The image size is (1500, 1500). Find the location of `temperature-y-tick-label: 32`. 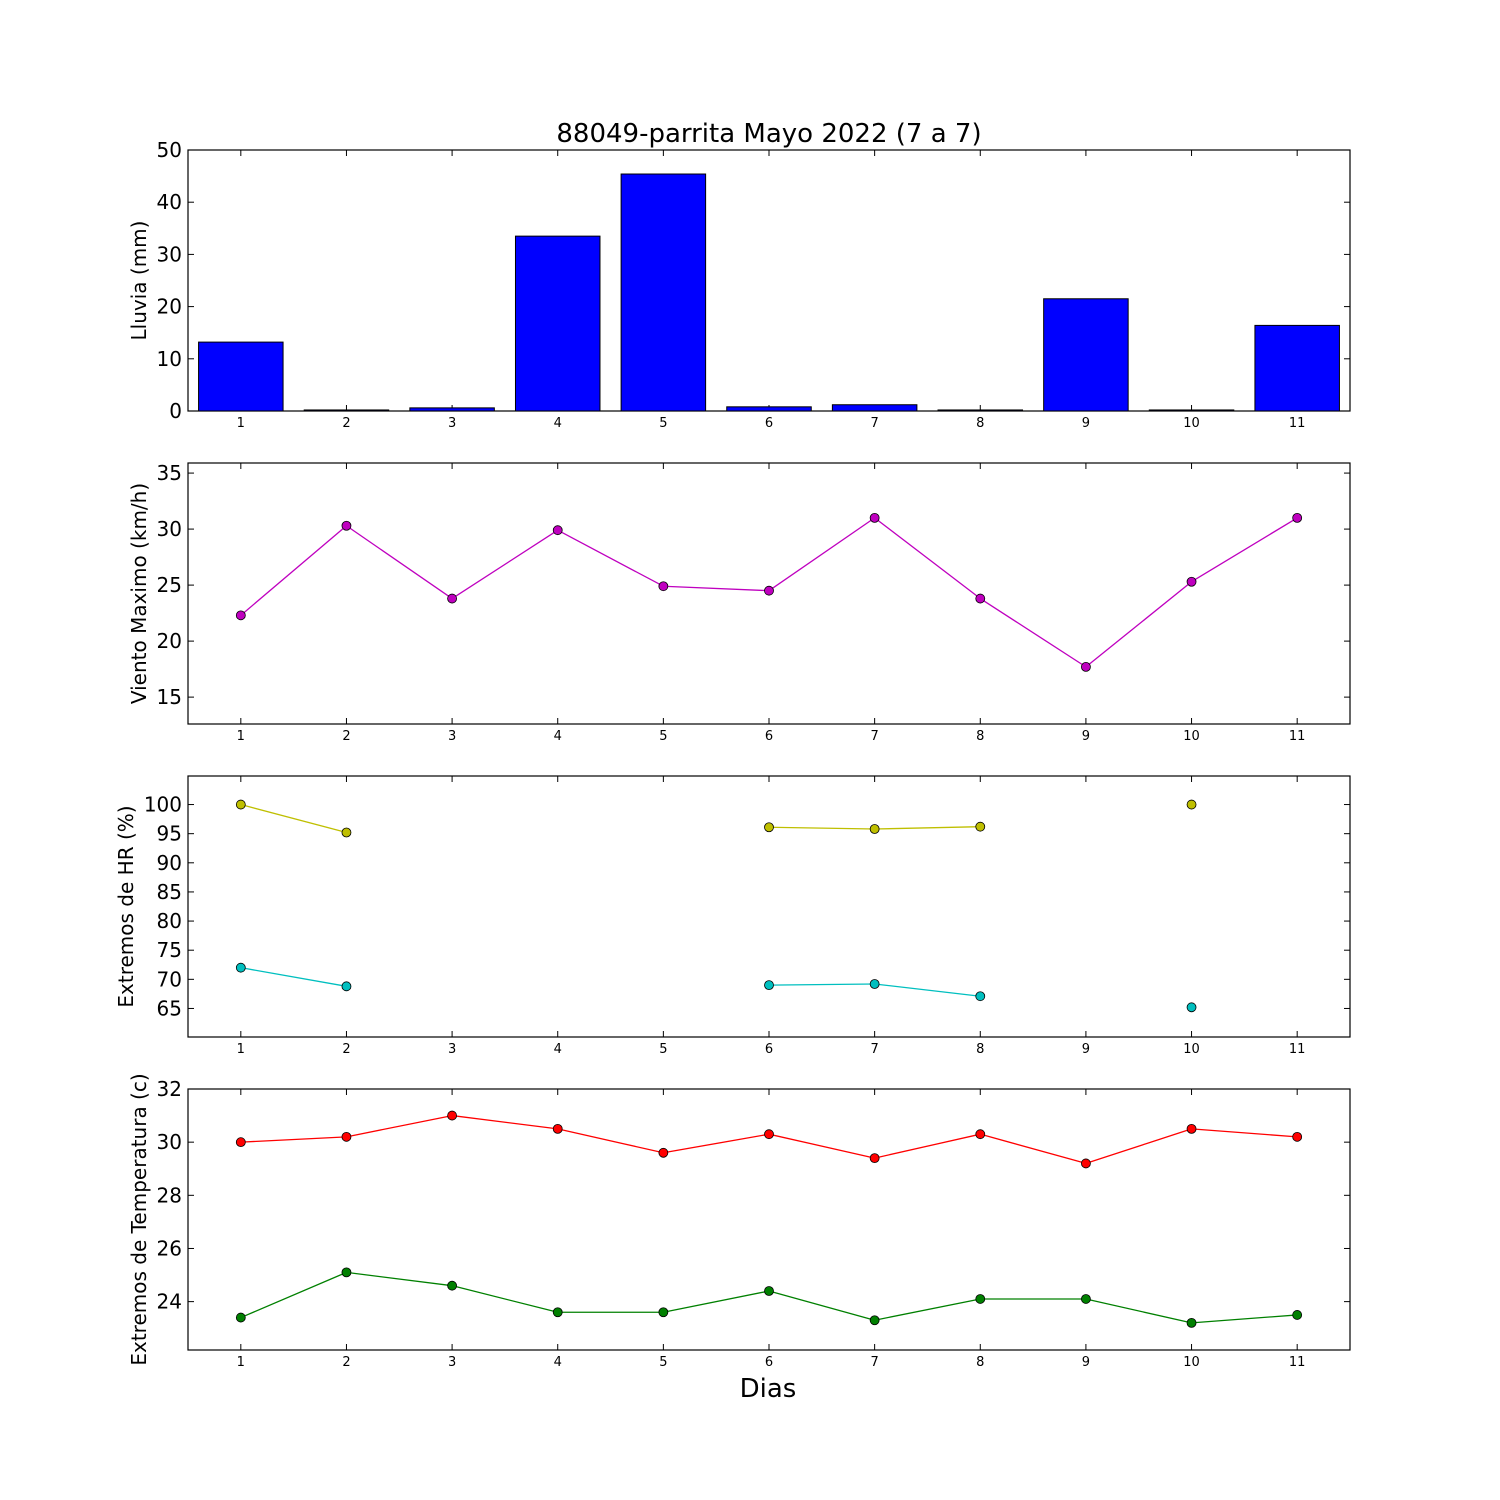

temperature-y-tick-label: 32 is located at coordinates (169, 1089).